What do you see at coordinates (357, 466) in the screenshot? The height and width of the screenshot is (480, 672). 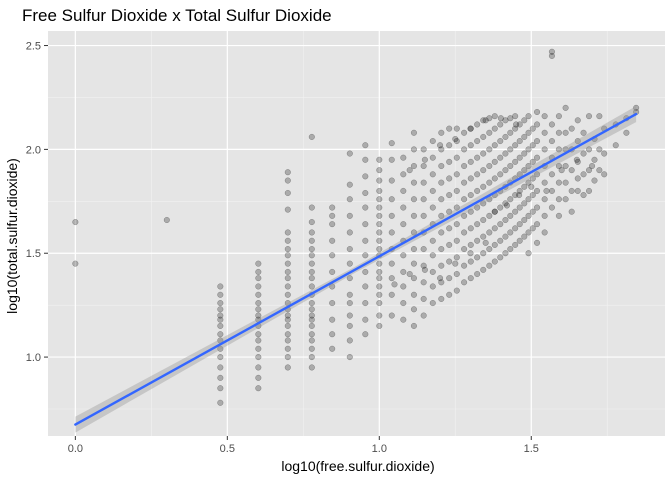 I see `x-axis-title: log10(free.sulfur.dioxide)` at bounding box center [357, 466].